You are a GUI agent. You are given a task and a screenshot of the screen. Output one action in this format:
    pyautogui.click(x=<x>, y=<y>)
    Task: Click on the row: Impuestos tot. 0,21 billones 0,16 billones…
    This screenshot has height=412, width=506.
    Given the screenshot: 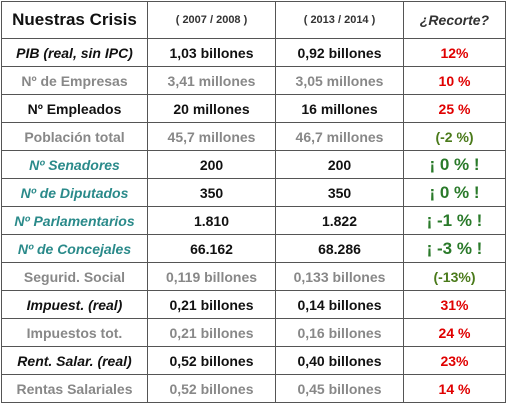 What is the action you would take?
    pyautogui.click(x=253, y=332)
    